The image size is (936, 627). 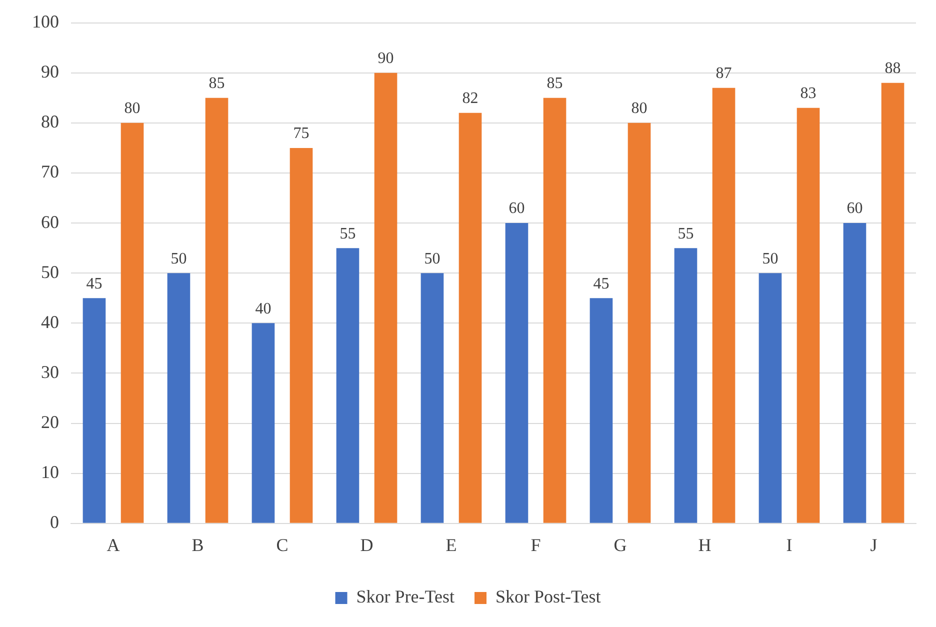 I want to click on y-tick-label: 20, so click(x=50, y=422).